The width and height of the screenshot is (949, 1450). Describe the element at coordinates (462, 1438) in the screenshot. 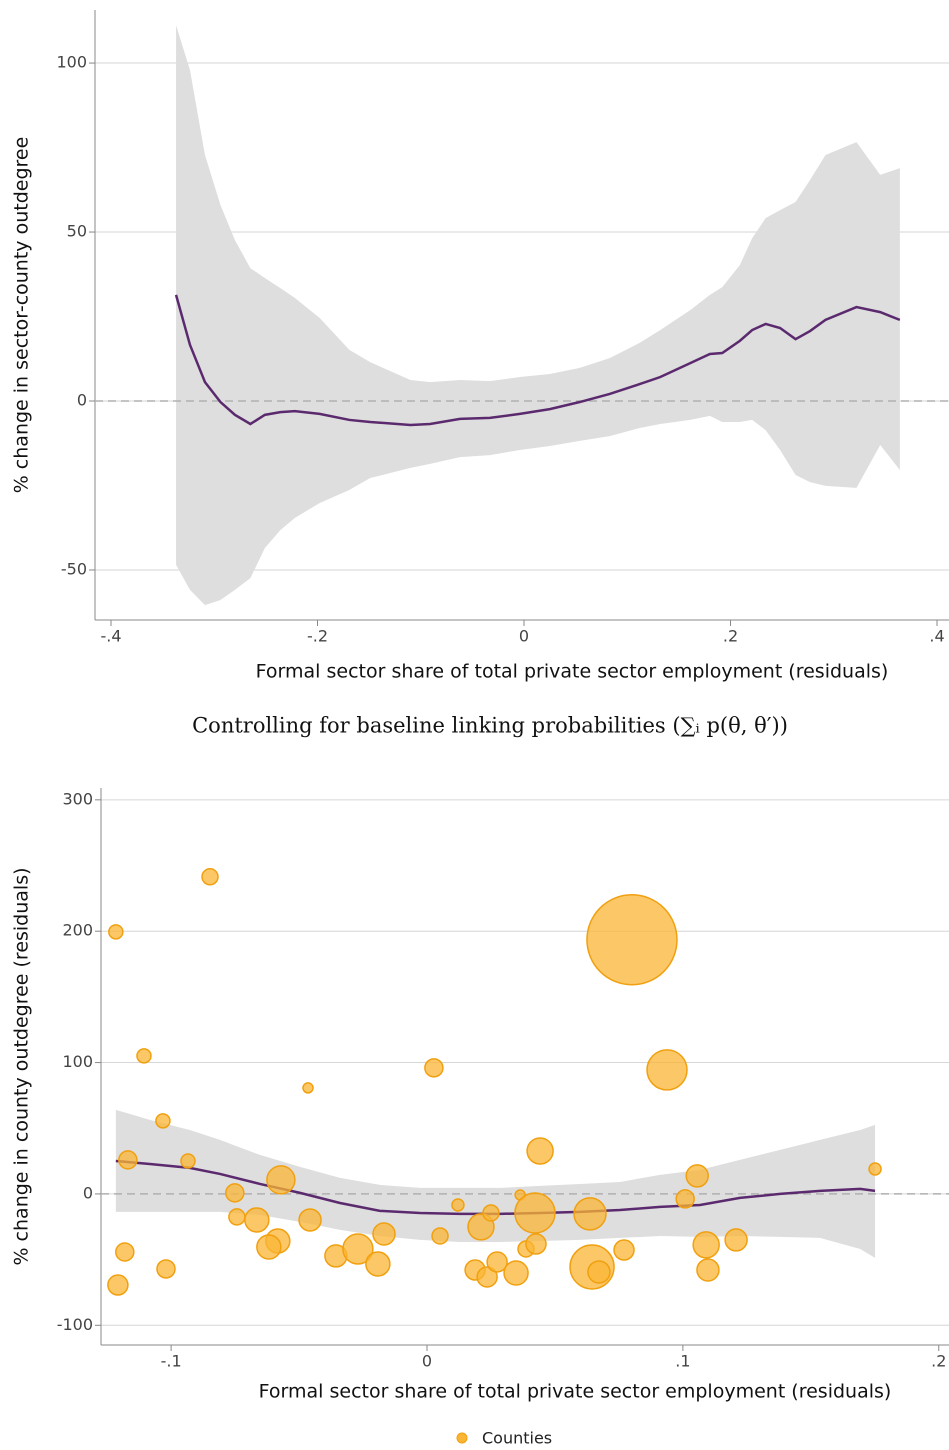

I see `legend-marker` at that location.